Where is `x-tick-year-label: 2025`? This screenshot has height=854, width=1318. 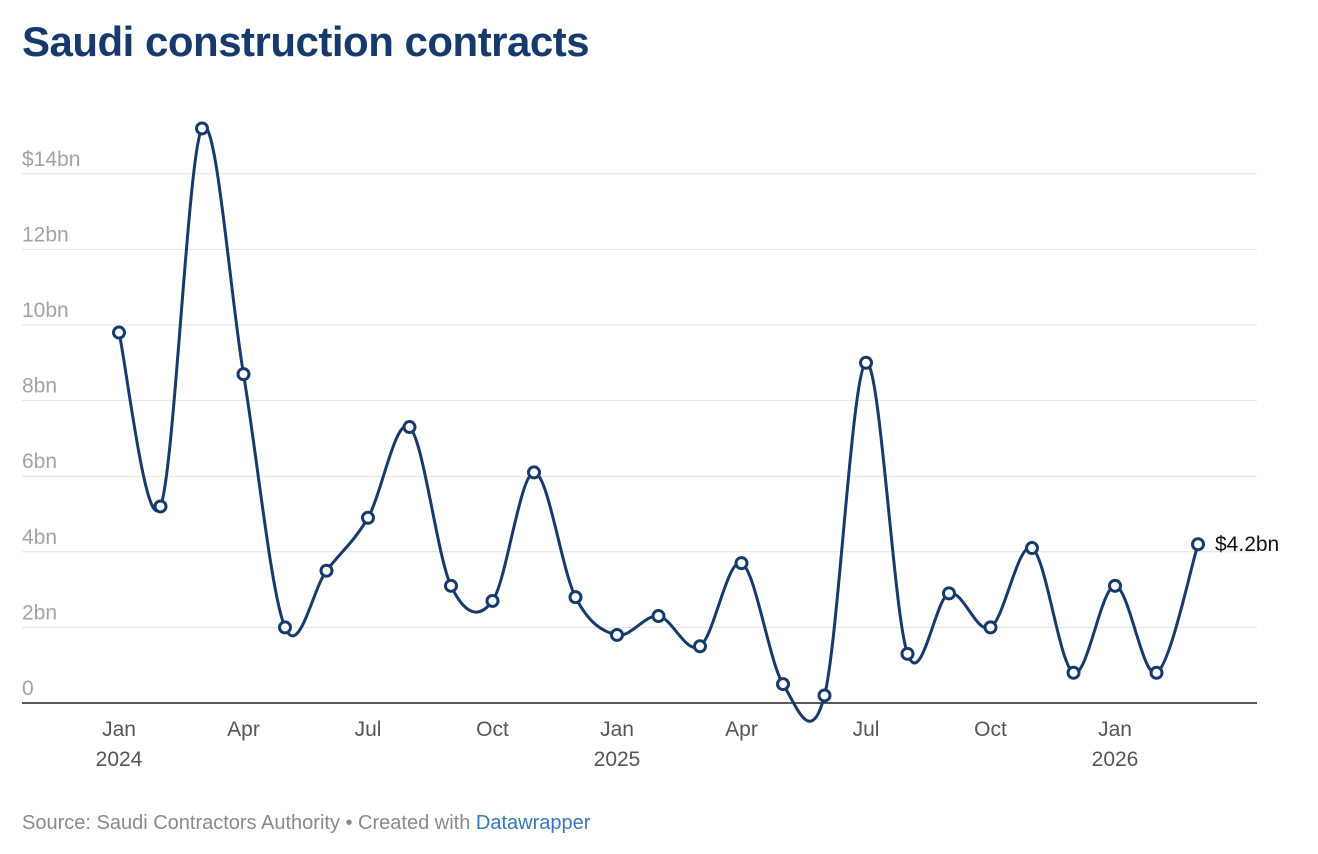 x-tick-year-label: 2025 is located at coordinates (617, 759).